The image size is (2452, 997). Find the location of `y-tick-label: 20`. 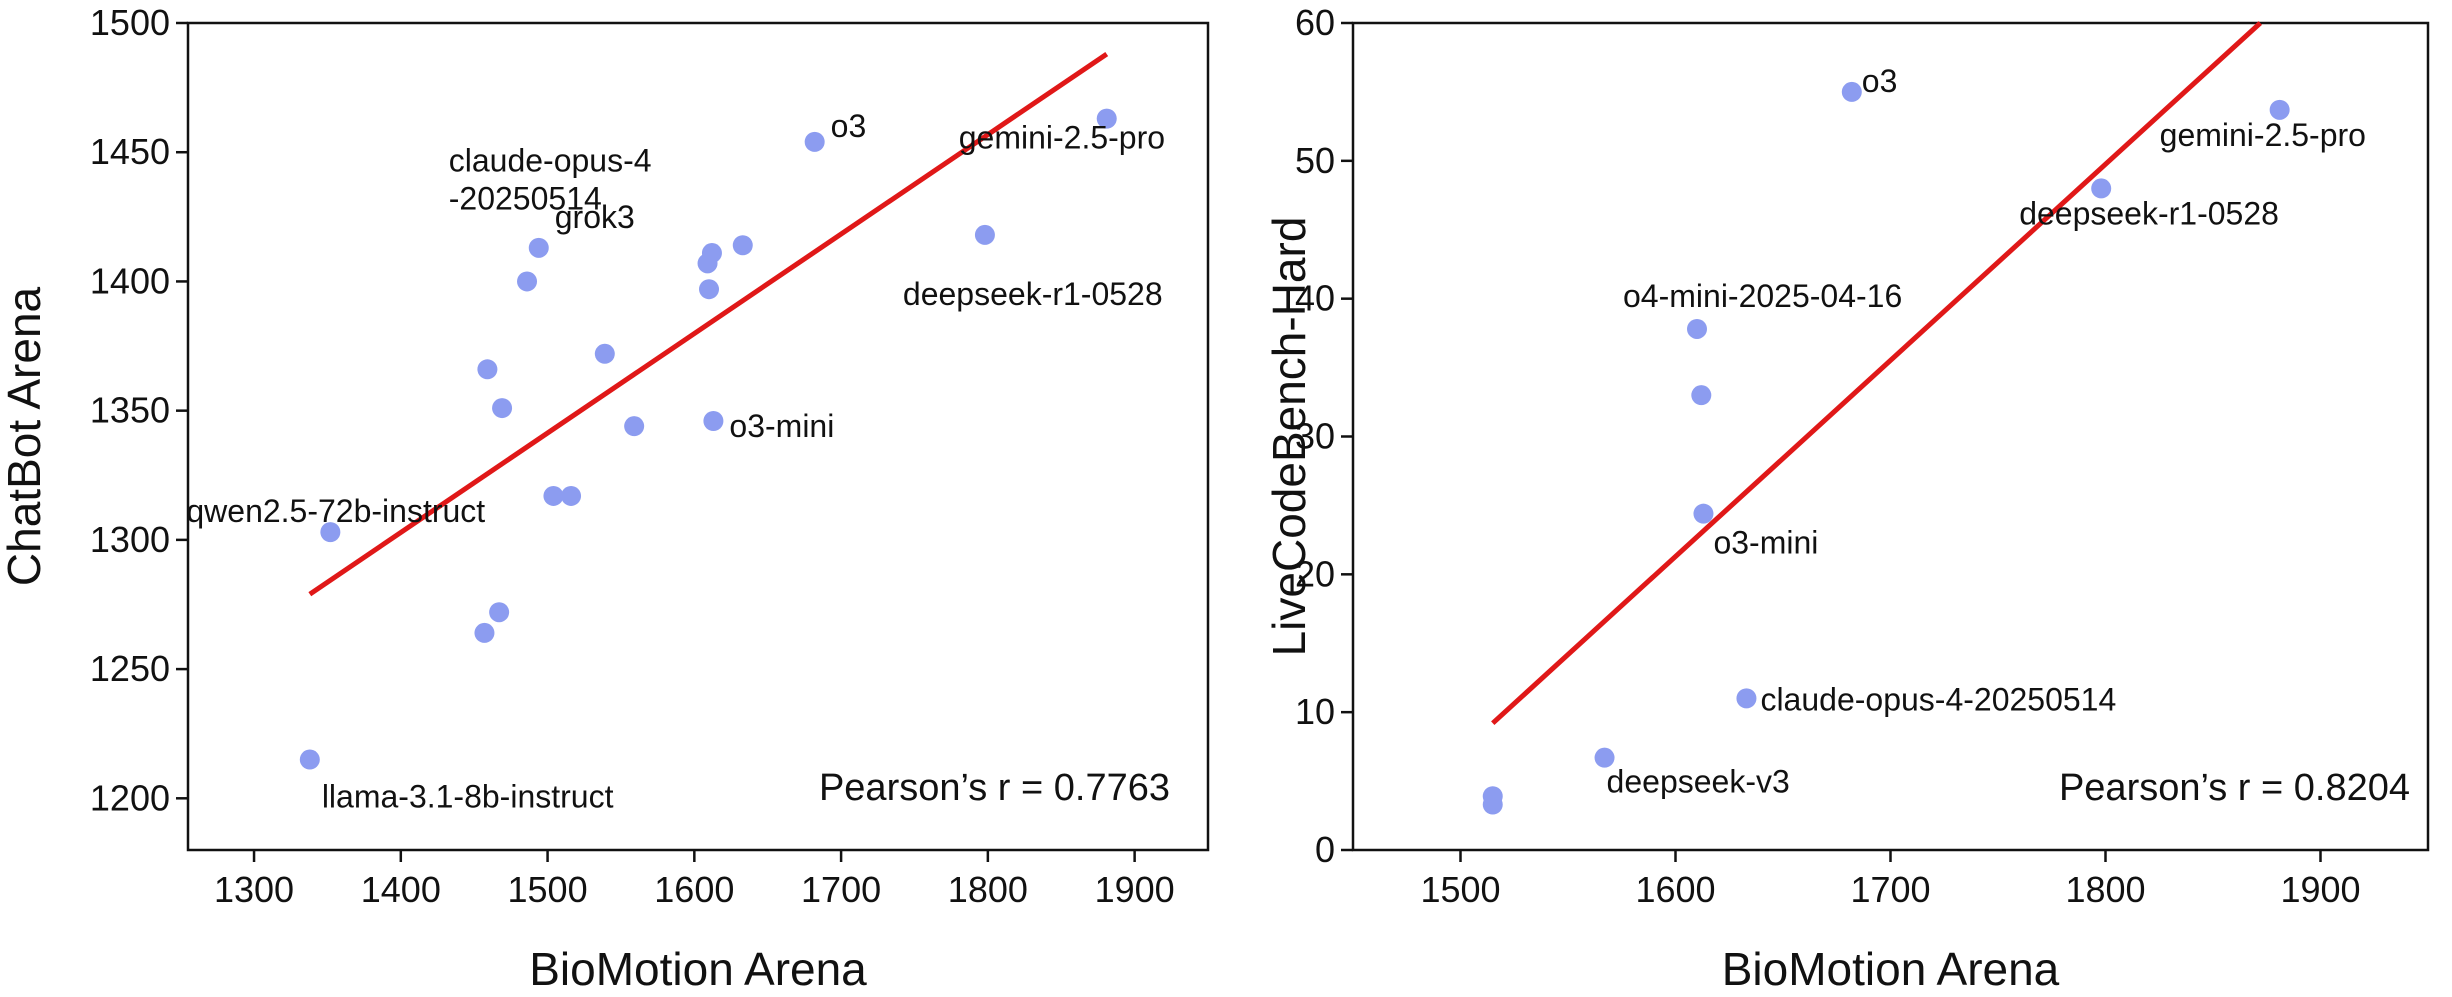

y-tick-label: 20 is located at coordinates (1315, 573).